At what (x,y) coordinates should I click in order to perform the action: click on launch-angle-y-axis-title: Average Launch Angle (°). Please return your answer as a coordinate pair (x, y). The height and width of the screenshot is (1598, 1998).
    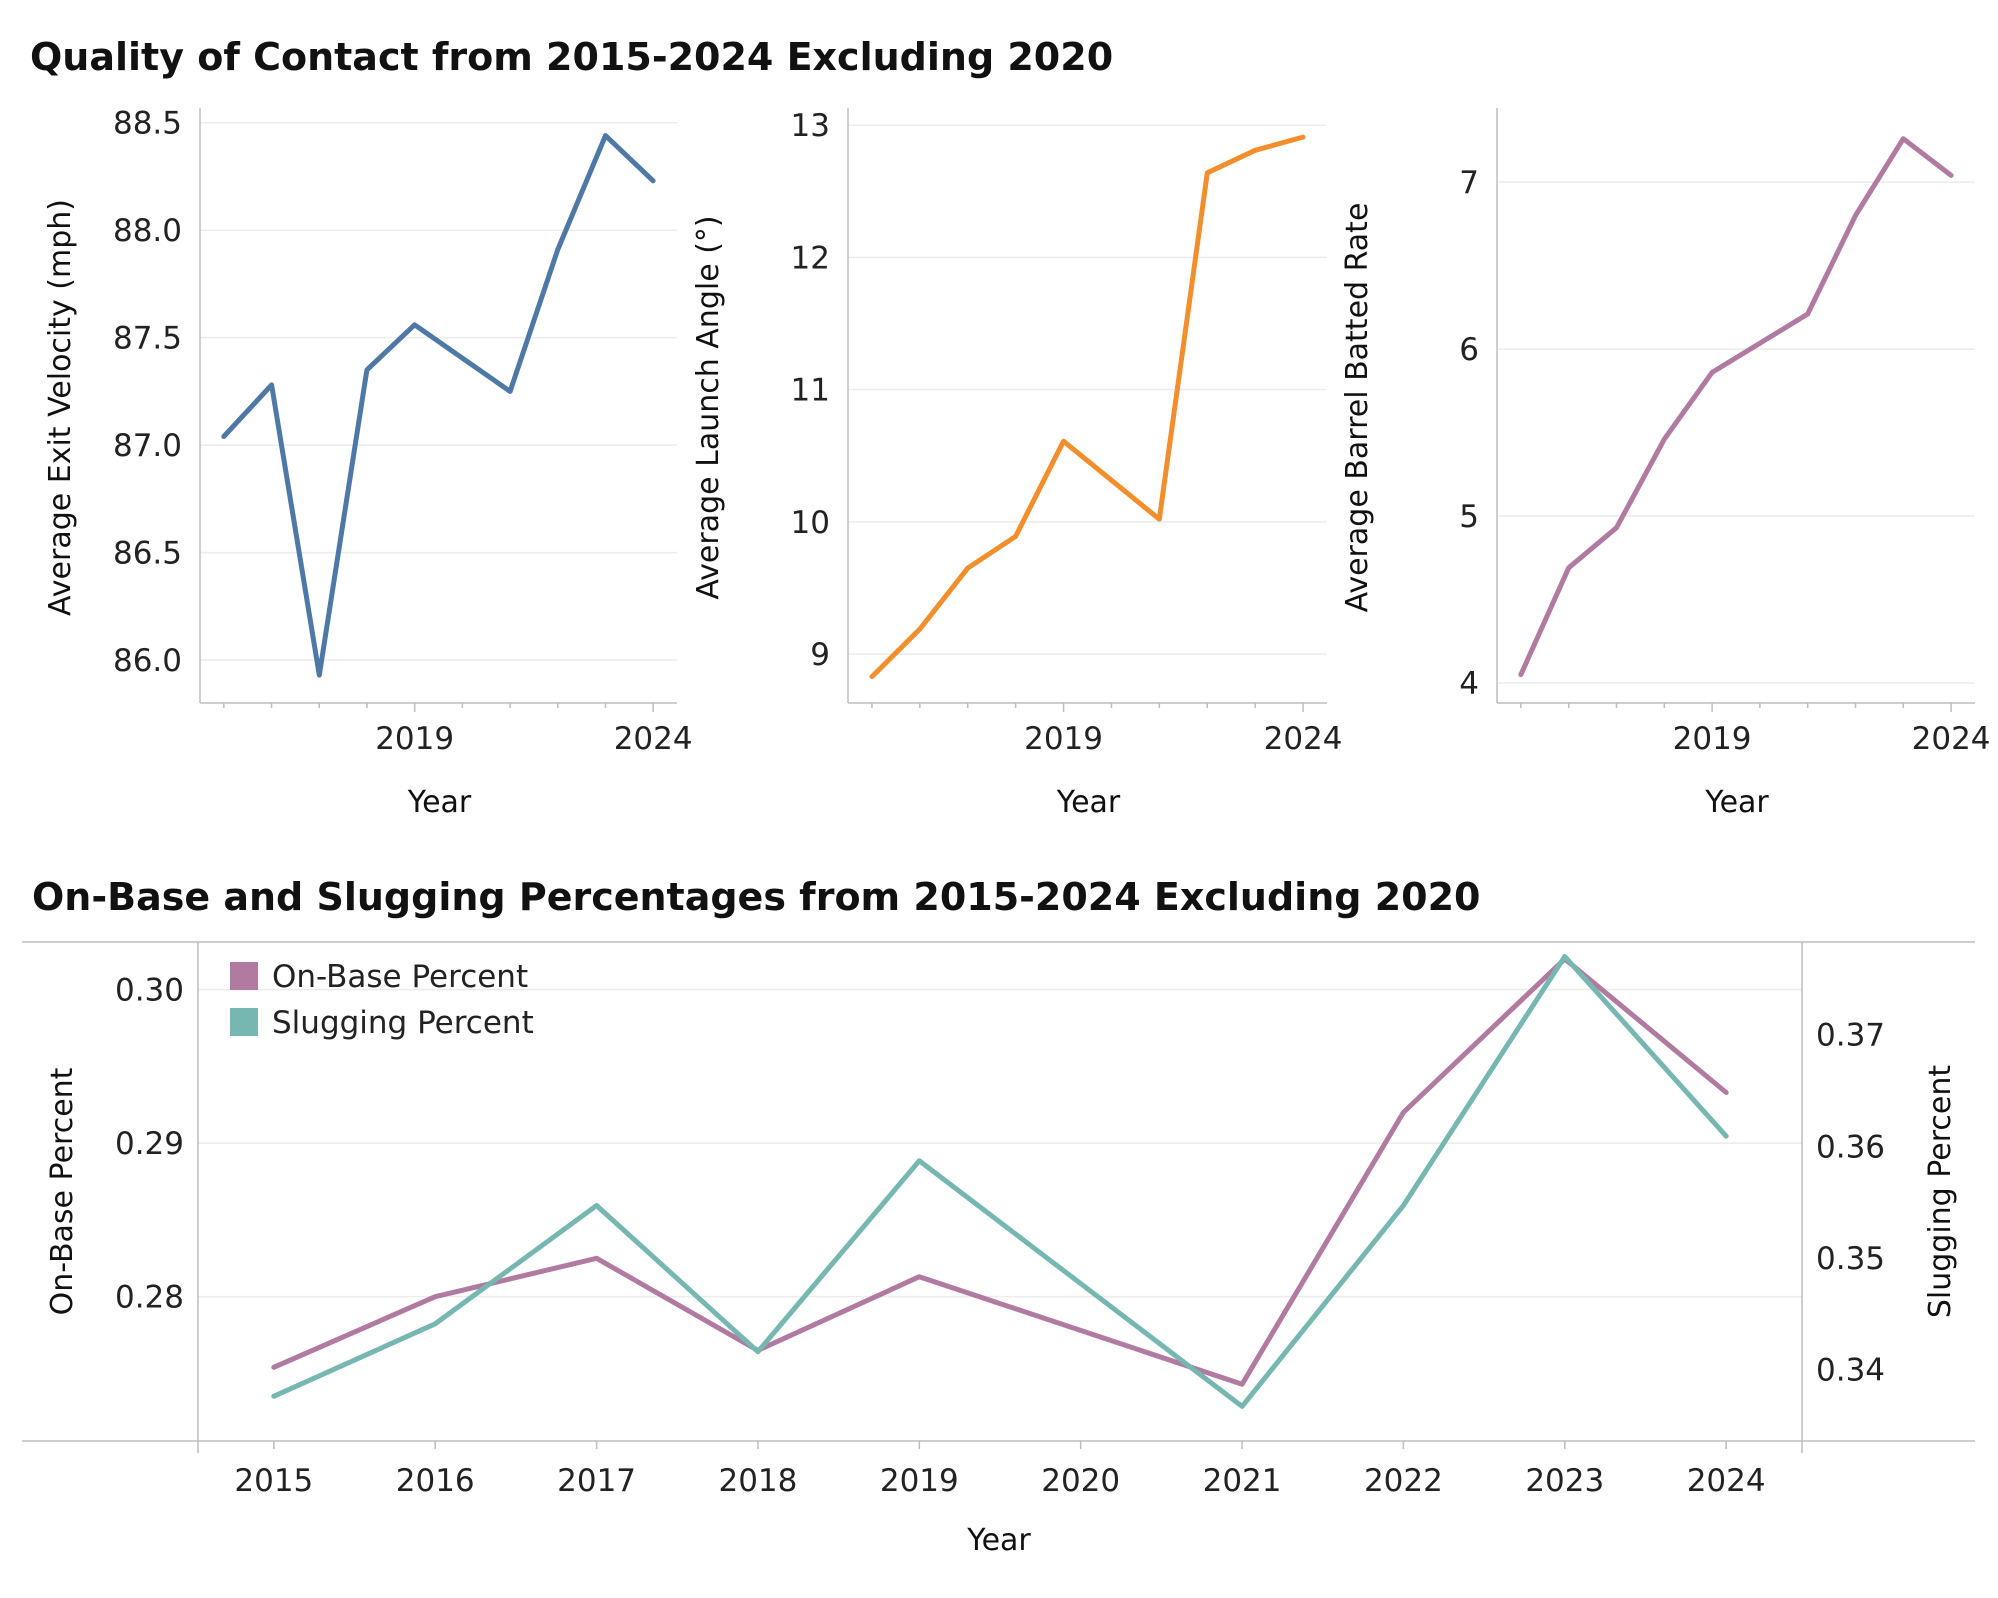
    Looking at the image, I should click on (708, 407).